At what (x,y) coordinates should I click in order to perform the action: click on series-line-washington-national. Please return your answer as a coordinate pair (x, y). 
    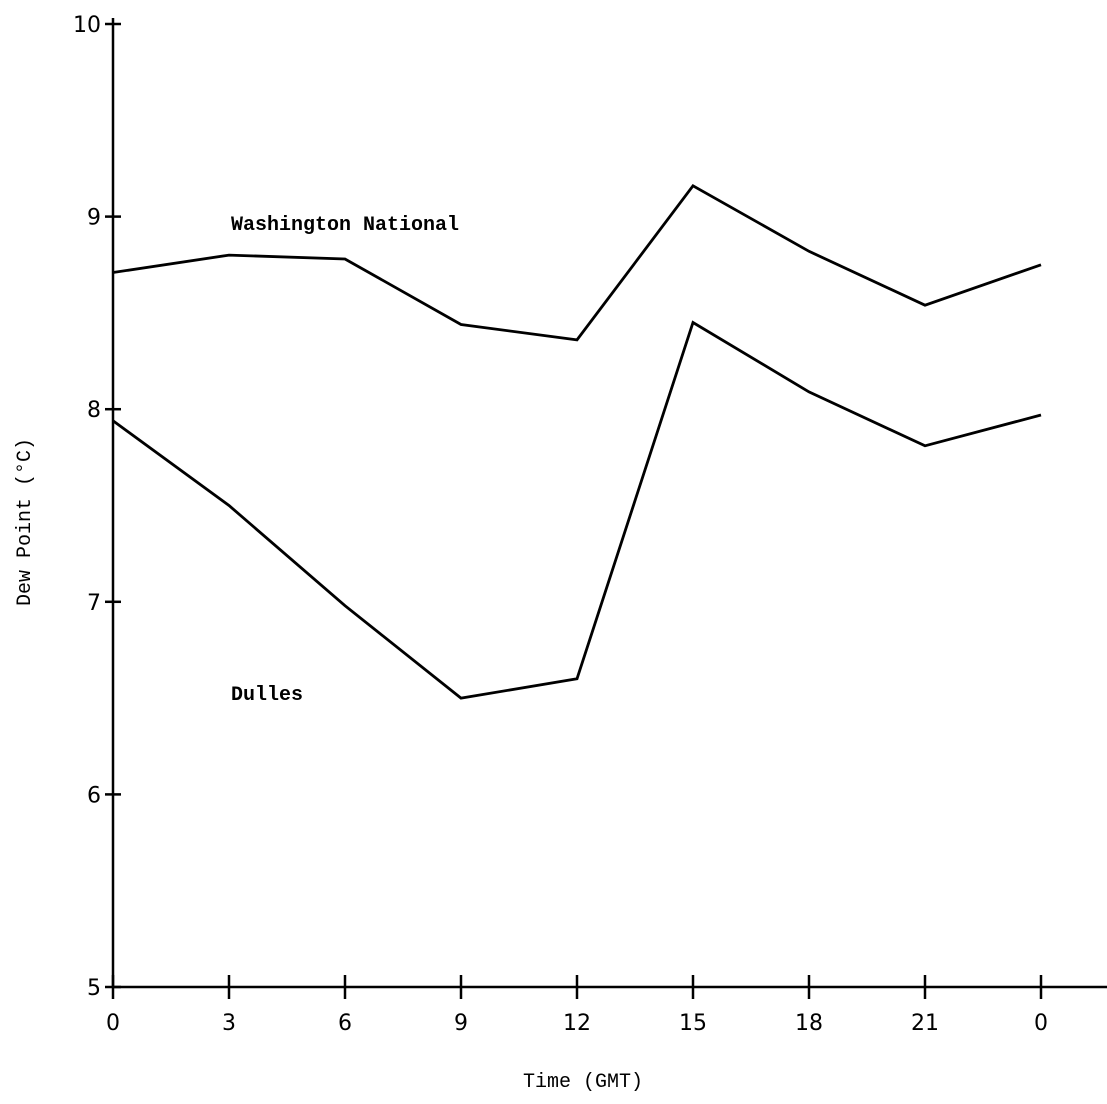
    Looking at the image, I should click on (577, 262).